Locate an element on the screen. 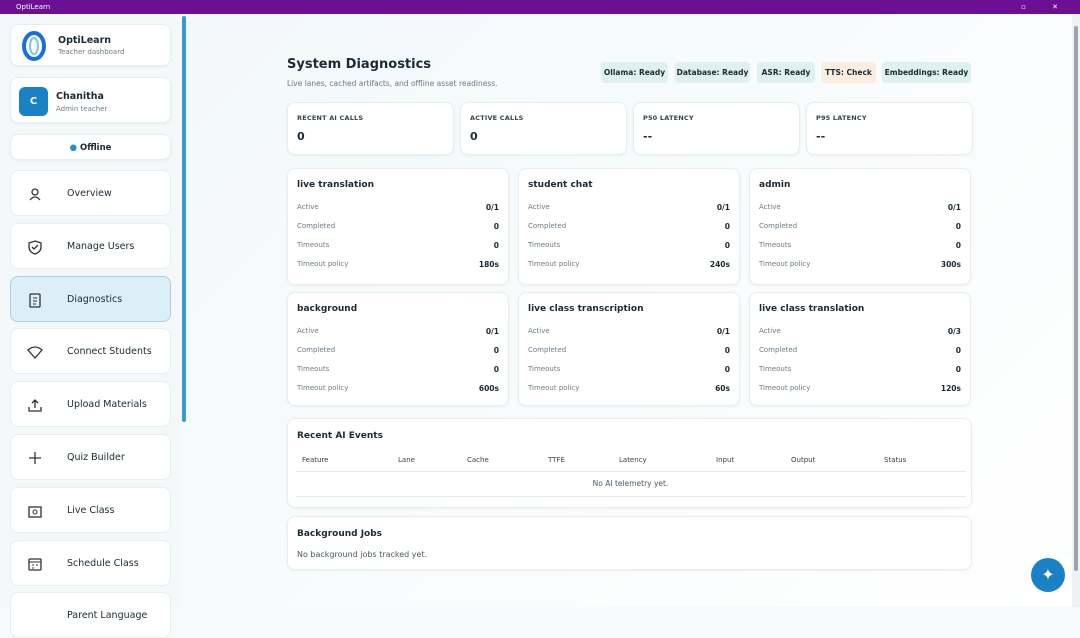  user-name: Chanitha is located at coordinates (80, 96).